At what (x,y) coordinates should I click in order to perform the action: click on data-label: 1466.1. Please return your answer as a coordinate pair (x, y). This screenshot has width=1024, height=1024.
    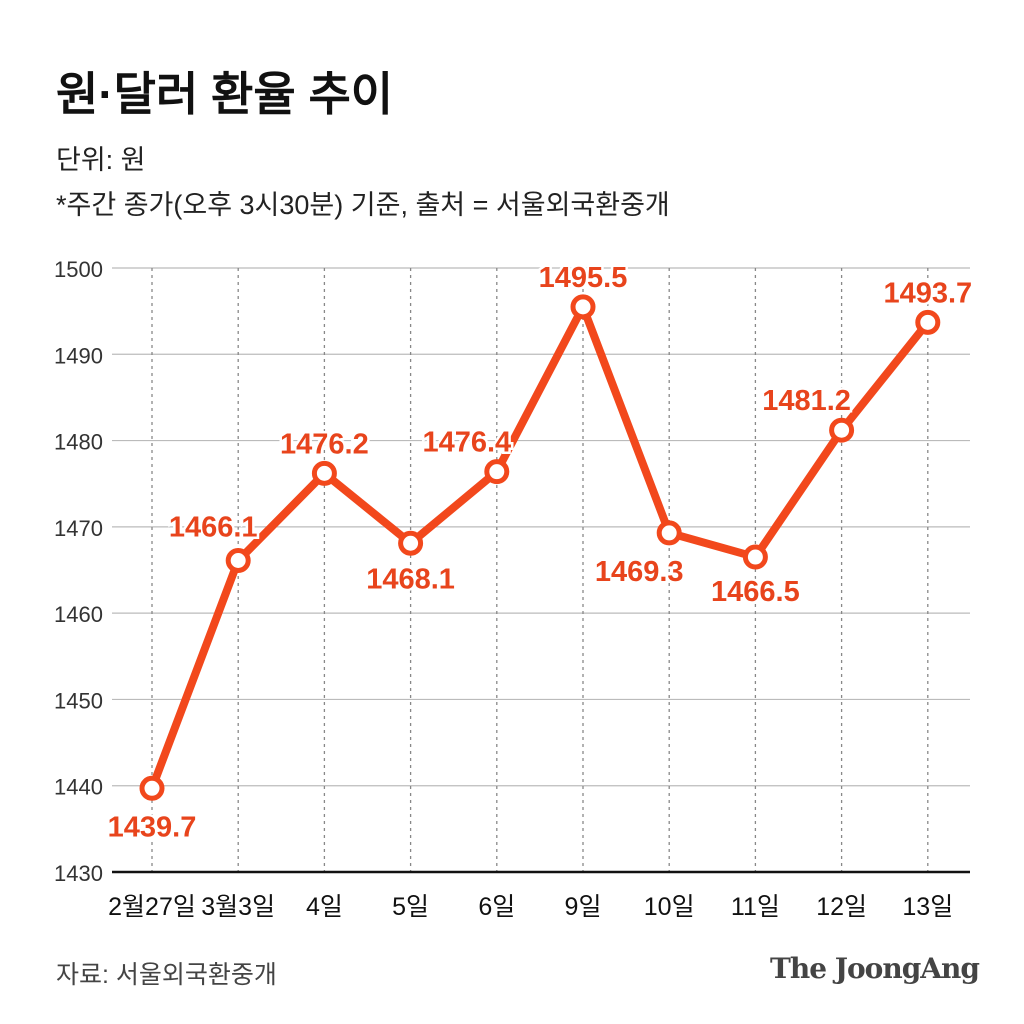
    Looking at the image, I should click on (213, 528).